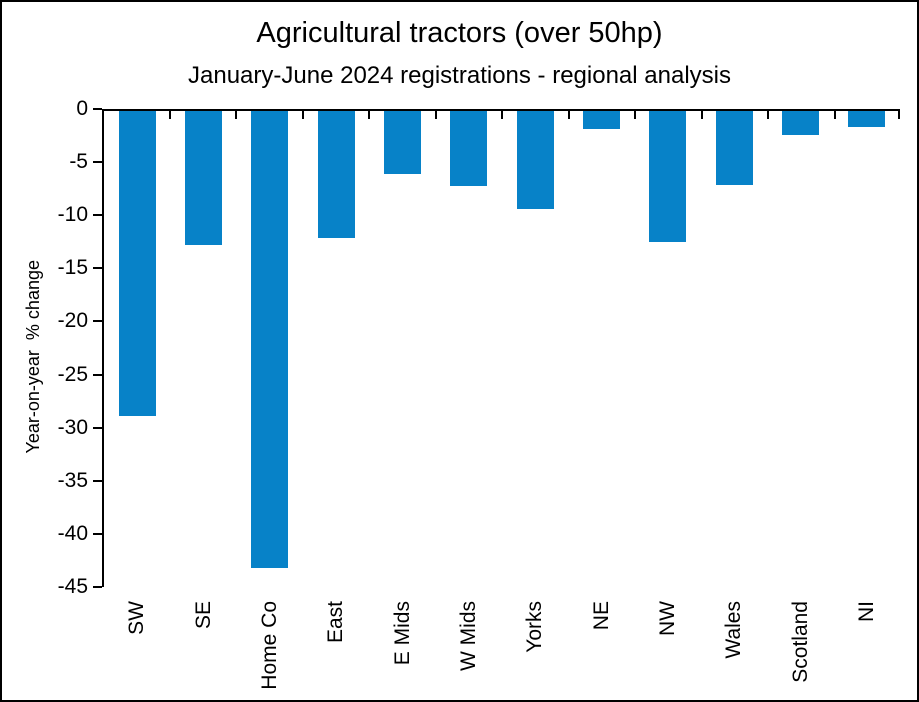 The height and width of the screenshot is (702, 919). Describe the element at coordinates (336, 174) in the screenshot. I see `bar-east` at that location.